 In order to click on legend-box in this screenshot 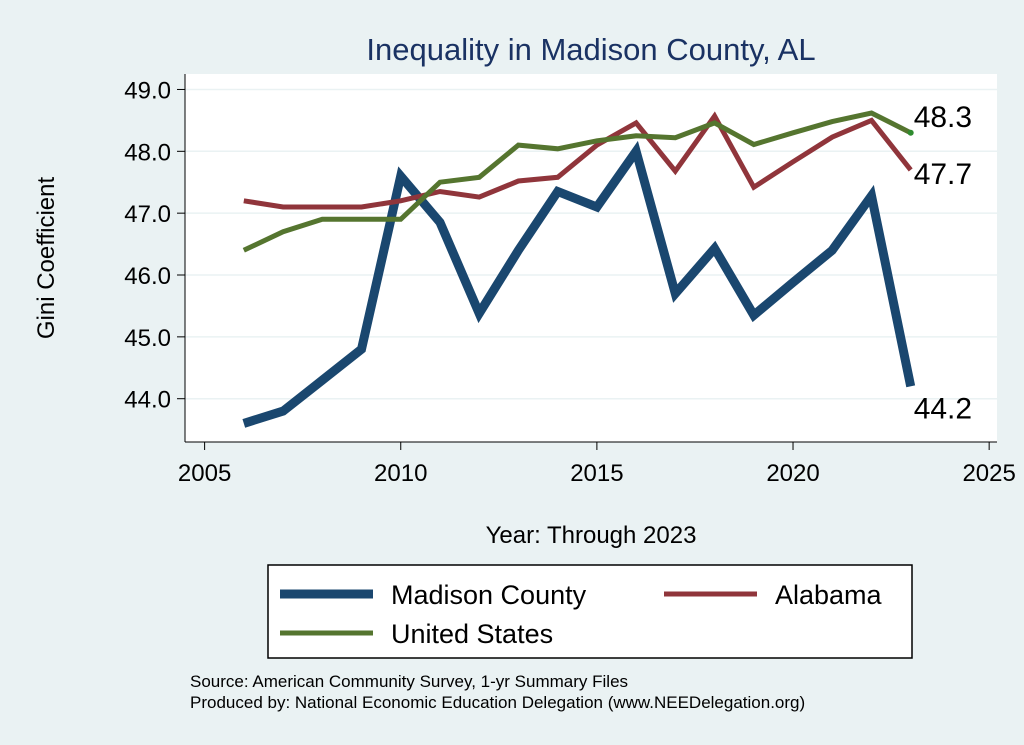, I will do `click(590, 611)`.